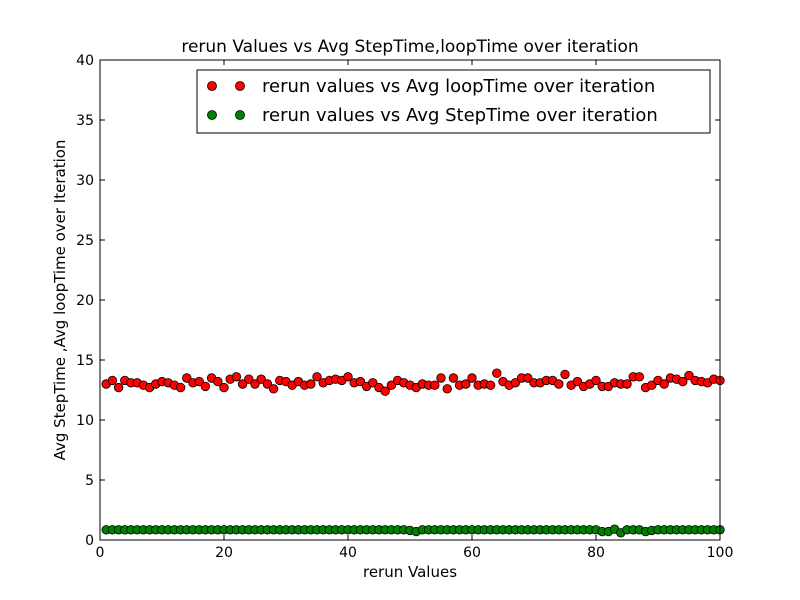 The image size is (800, 600). What do you see at coordinates (720, 553) in the screenshot?
I see `x-tick-label: 100` at bounding box center [720, 553].